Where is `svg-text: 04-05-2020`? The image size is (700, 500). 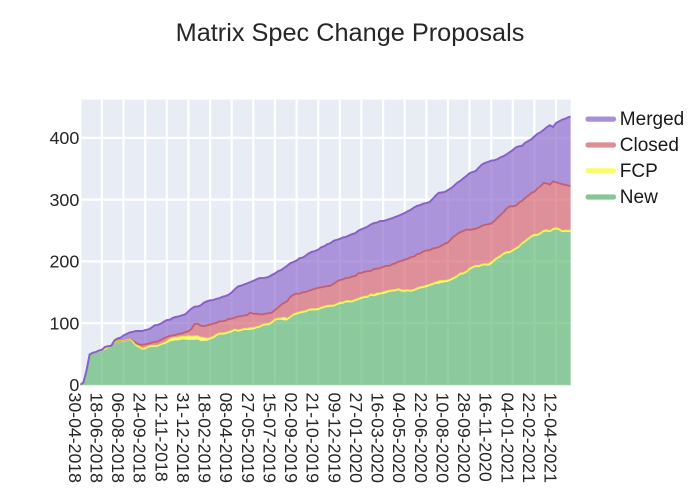 svg-text: 04-05-2020 is located at coordinates (399, 438).